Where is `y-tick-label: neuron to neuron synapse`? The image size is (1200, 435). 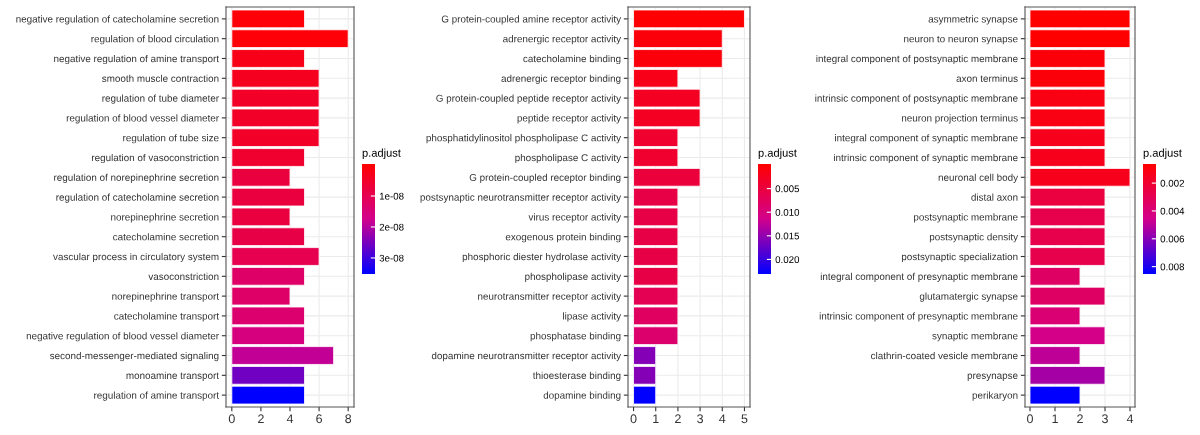
y-tick-label: neuron to neuron synapse is located at coordinates (961, 40).